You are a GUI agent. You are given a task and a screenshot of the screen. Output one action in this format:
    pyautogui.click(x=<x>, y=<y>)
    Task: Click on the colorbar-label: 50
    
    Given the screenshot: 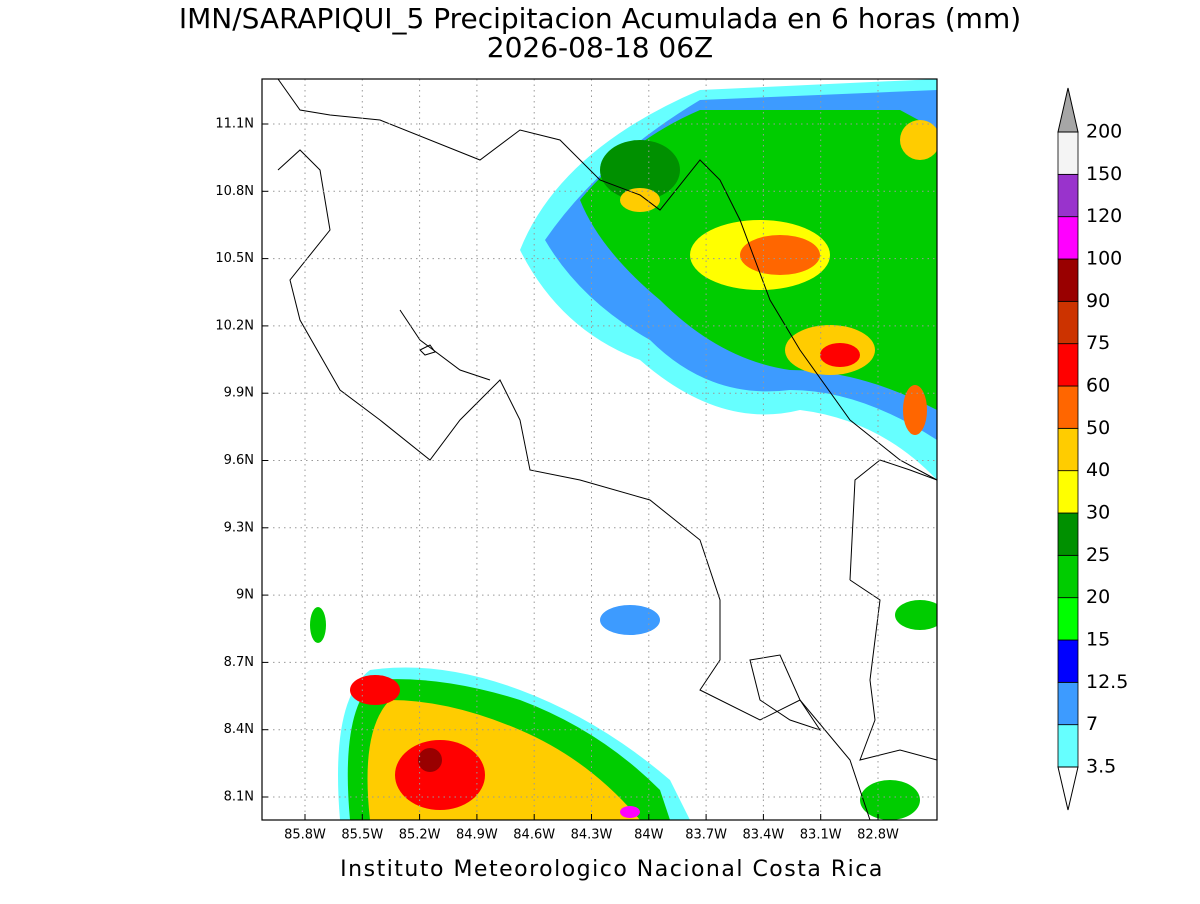 What is the action you would take?
    pyautogui.click(x=1098, y=428)
    